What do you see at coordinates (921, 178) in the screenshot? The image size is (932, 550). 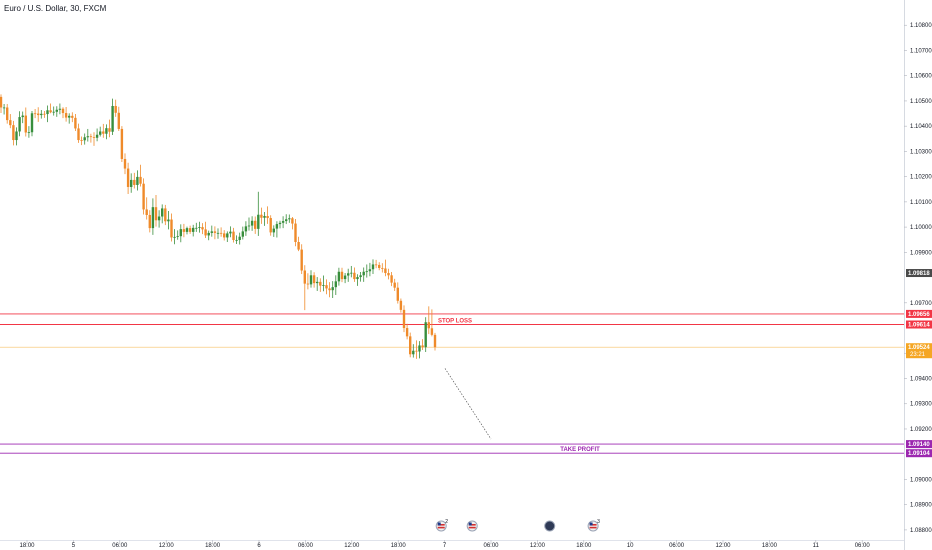 I see `y-tick-label: 1.10200` at bounding box center [921, 178].